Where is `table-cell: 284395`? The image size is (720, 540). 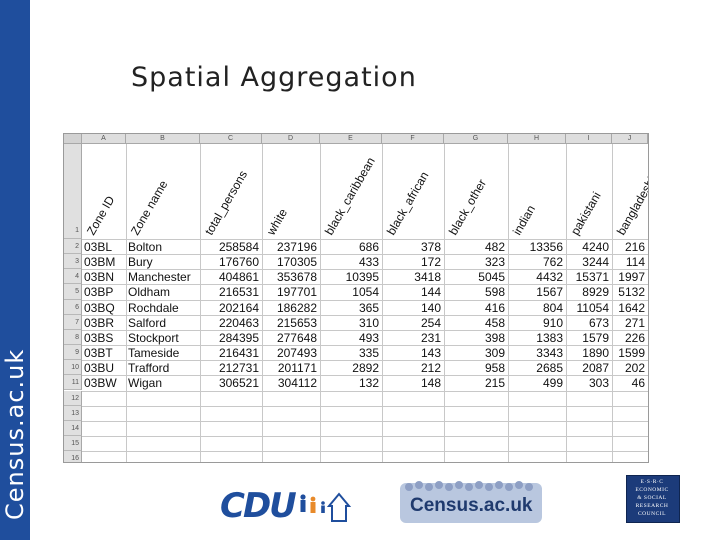 table-cell: 284395 is located at coordinates (238, 337).